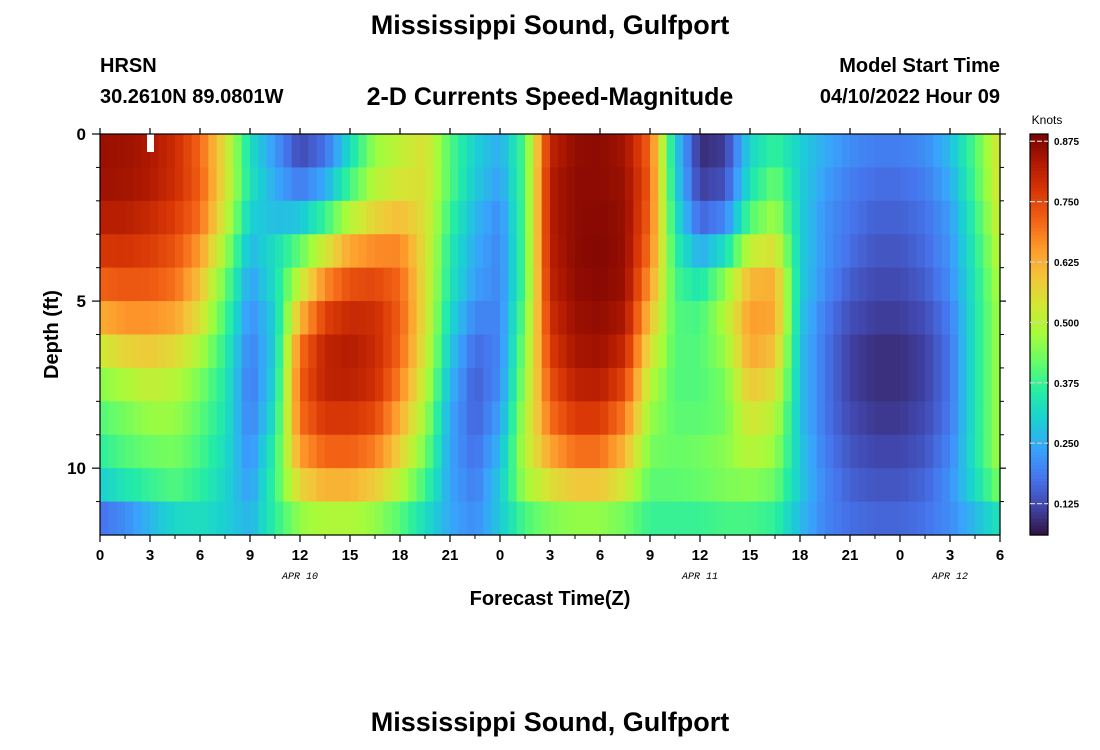 This screenshot has width=1100, height=750. I want to click on x-tick-label: 9, so click(650, 555).